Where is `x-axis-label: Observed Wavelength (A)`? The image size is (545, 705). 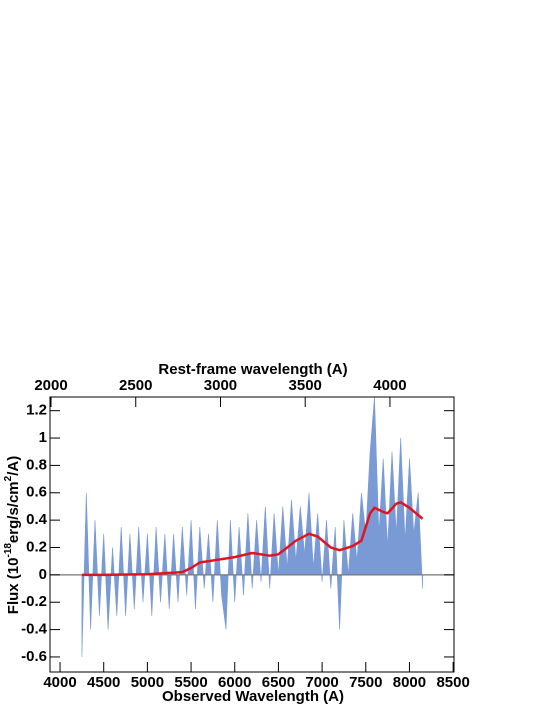
x-axis-label: Observed Wavelength (A) is located at coordinates (253, 696).